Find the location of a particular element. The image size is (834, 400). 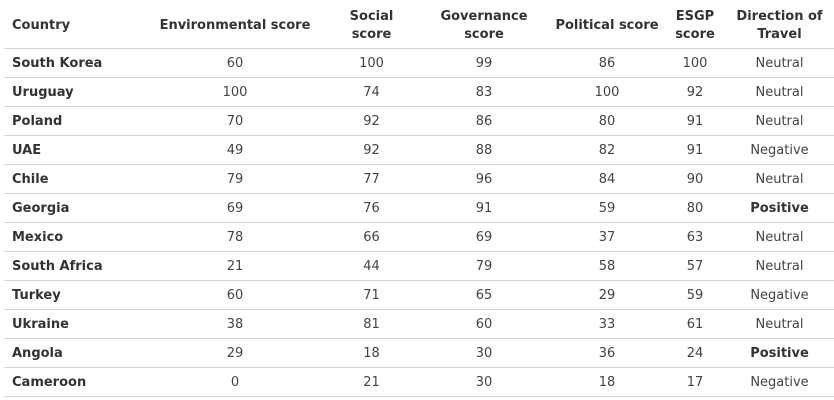

table-row: UAE 49 92 88 82 91 Negative is located at coordinates (419, 150).